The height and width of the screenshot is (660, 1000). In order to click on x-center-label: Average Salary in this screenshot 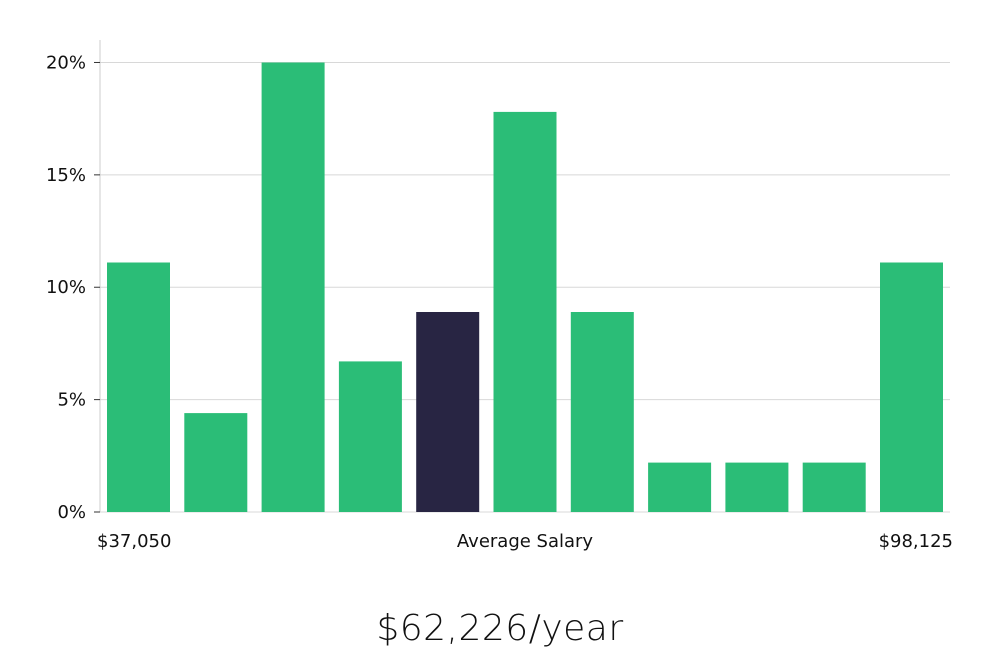, I will do `click(525, 541)`.